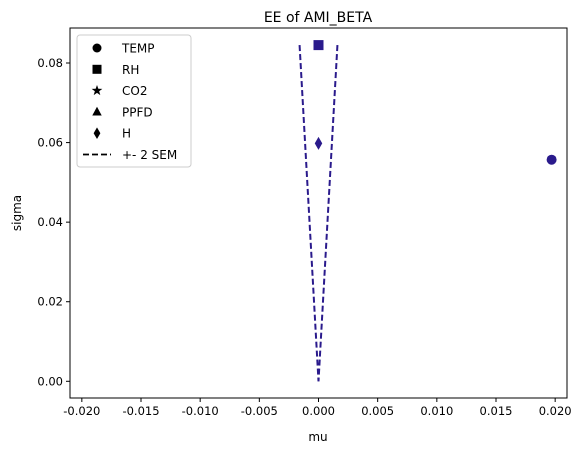  What do you see at coordinates (134, 91) in the screenshot?
I see `legend-label: CO2` at bounding box center [134, 91].